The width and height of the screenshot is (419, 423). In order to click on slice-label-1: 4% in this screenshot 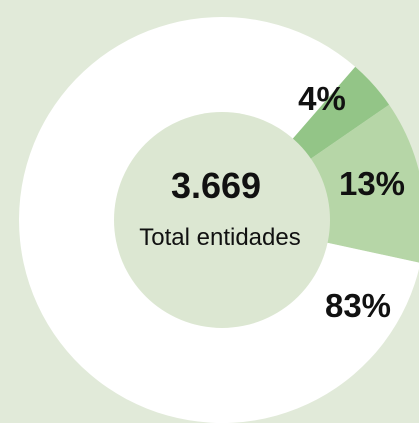, I will do `click(322, 98)`.